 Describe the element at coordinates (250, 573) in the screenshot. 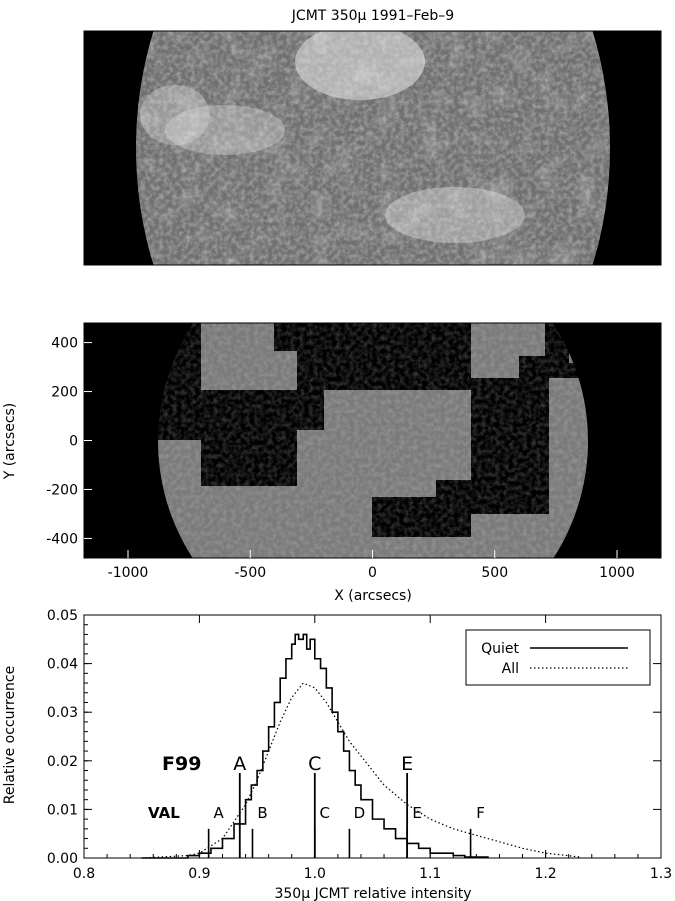

I see `middle-xtick-label: -500` at that location.